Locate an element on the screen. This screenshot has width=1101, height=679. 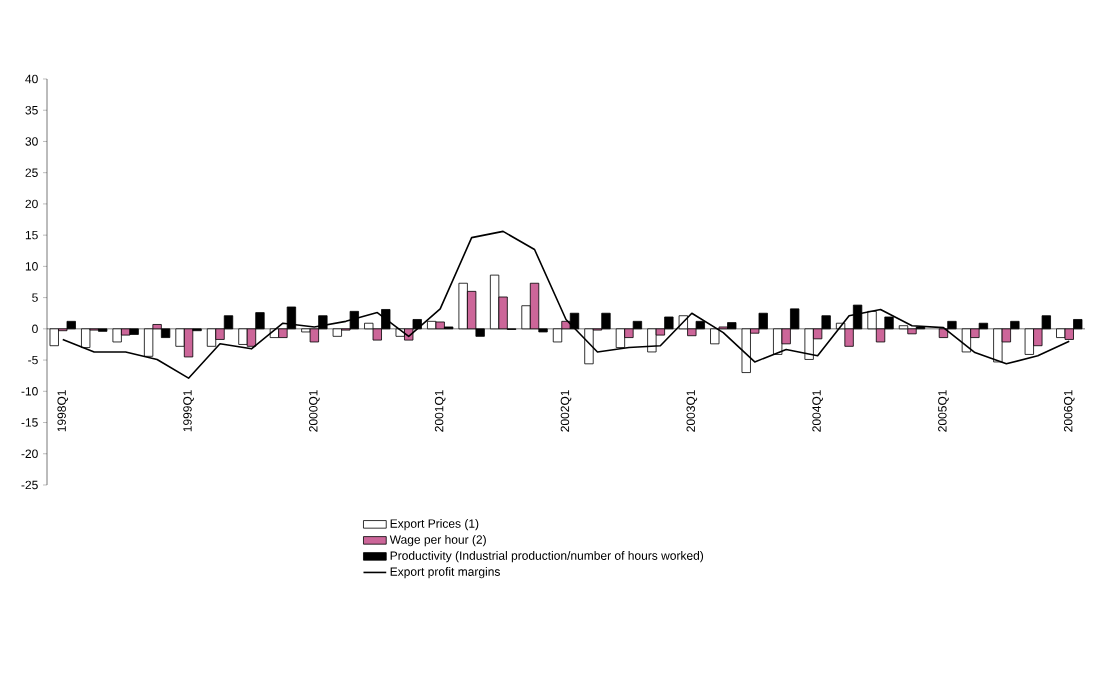
y-tick-label: 0 is located at coordinates (35, 329).